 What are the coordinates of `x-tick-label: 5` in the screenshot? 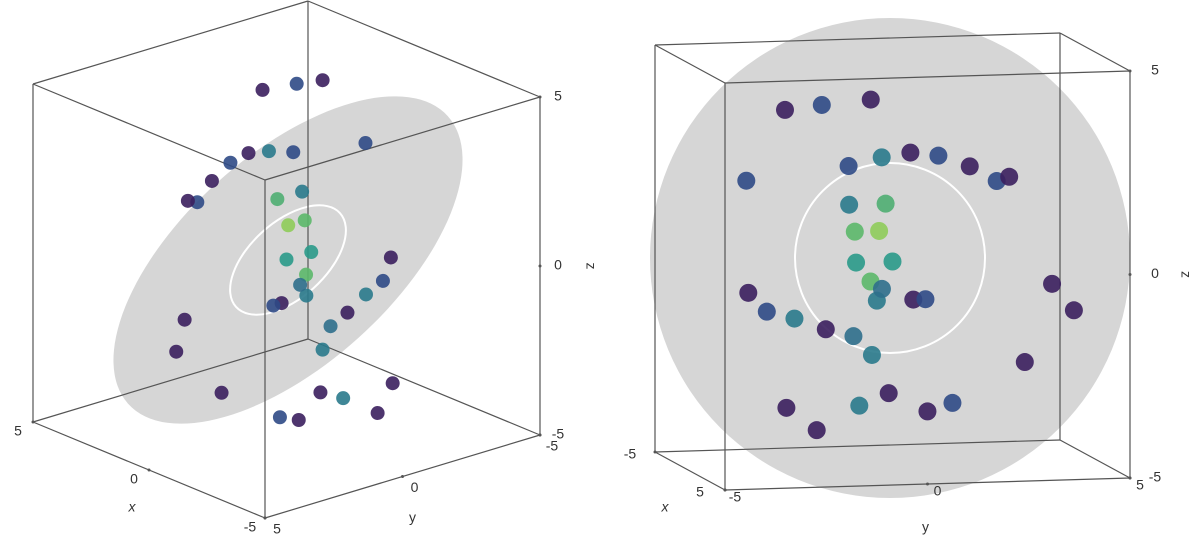 It's located at (18, 431).